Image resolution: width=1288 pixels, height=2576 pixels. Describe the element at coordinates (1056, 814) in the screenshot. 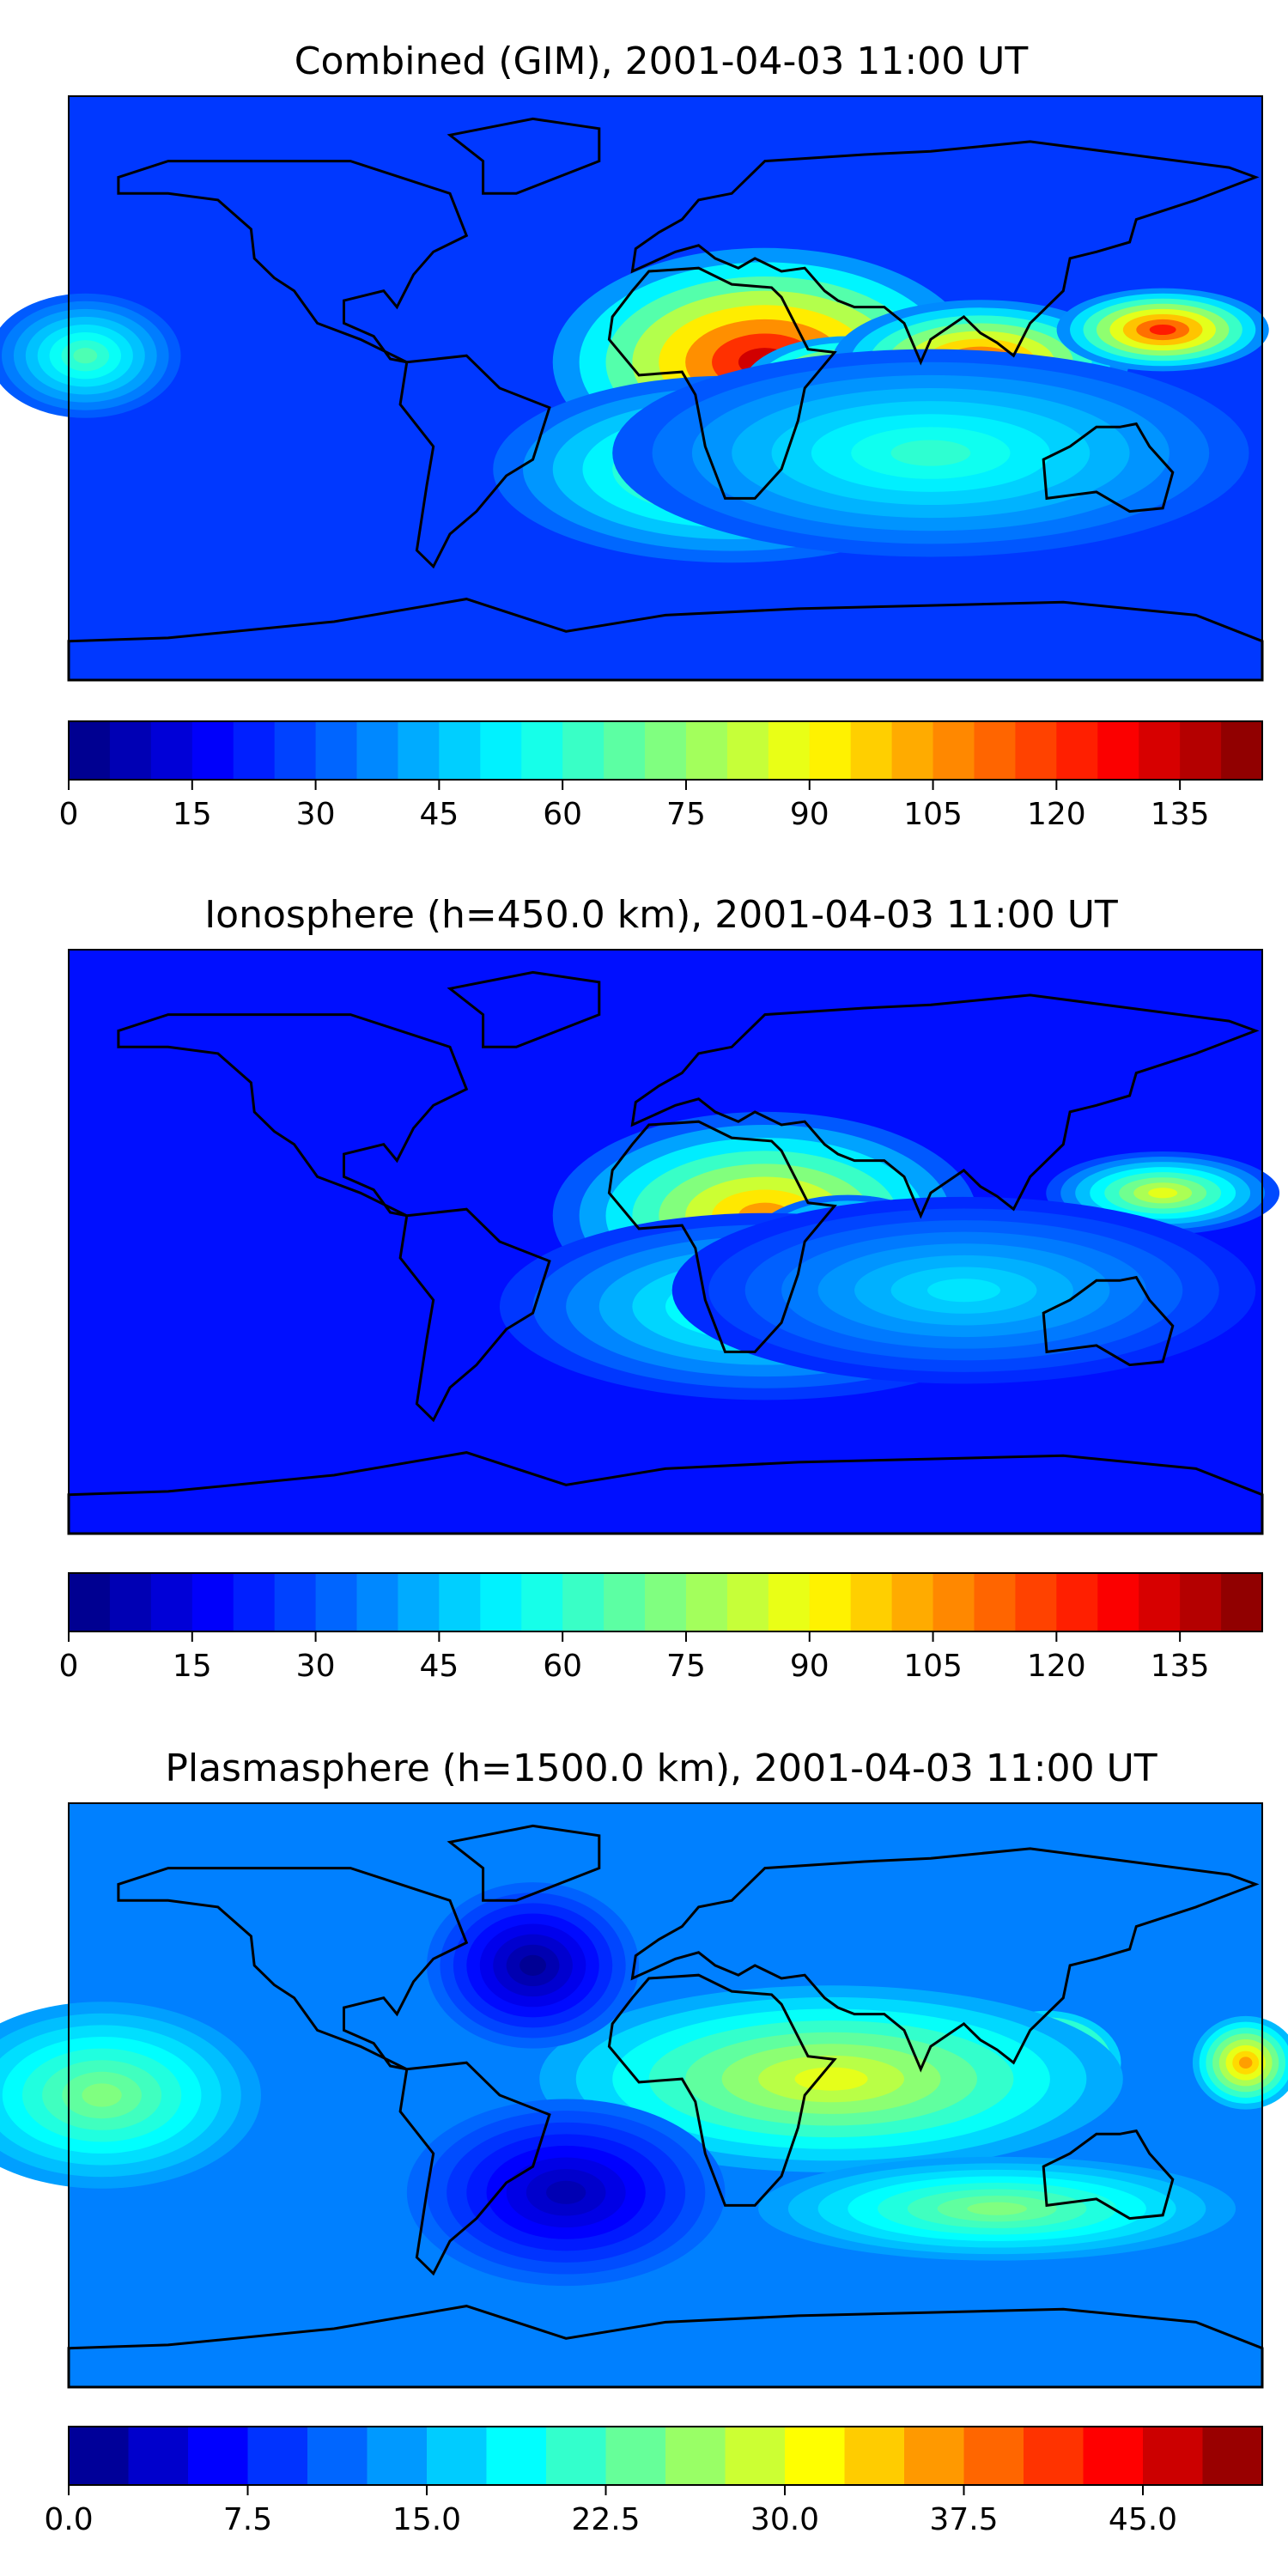

I see `colorbar-tick-label: 120` at that location.